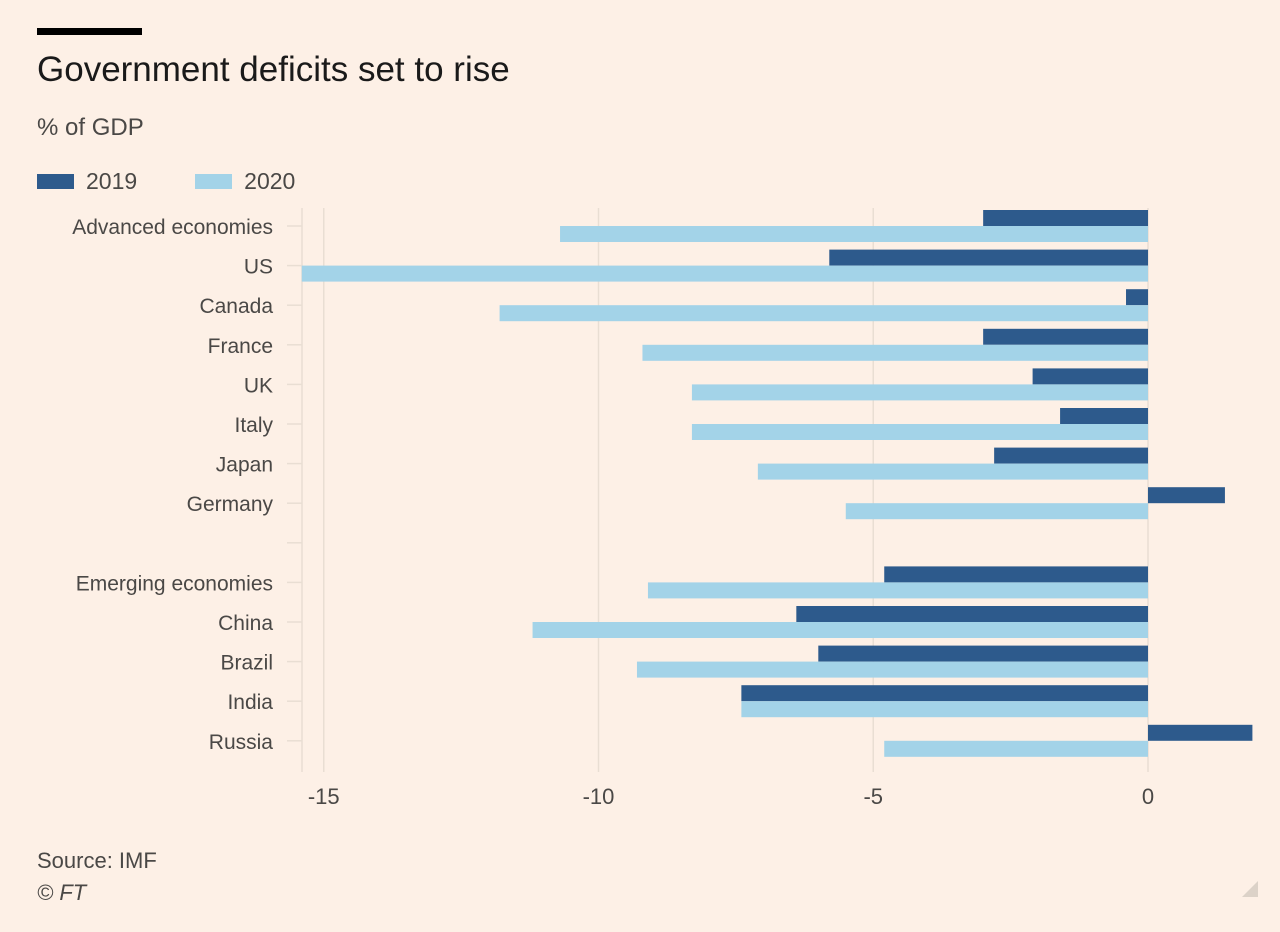 This screenshot has height=932, width=1280. What do you see at coordinates (270, 180) in the screenshot?
I see `legend-label-2020: 2020` at bounding box center [270, 180].